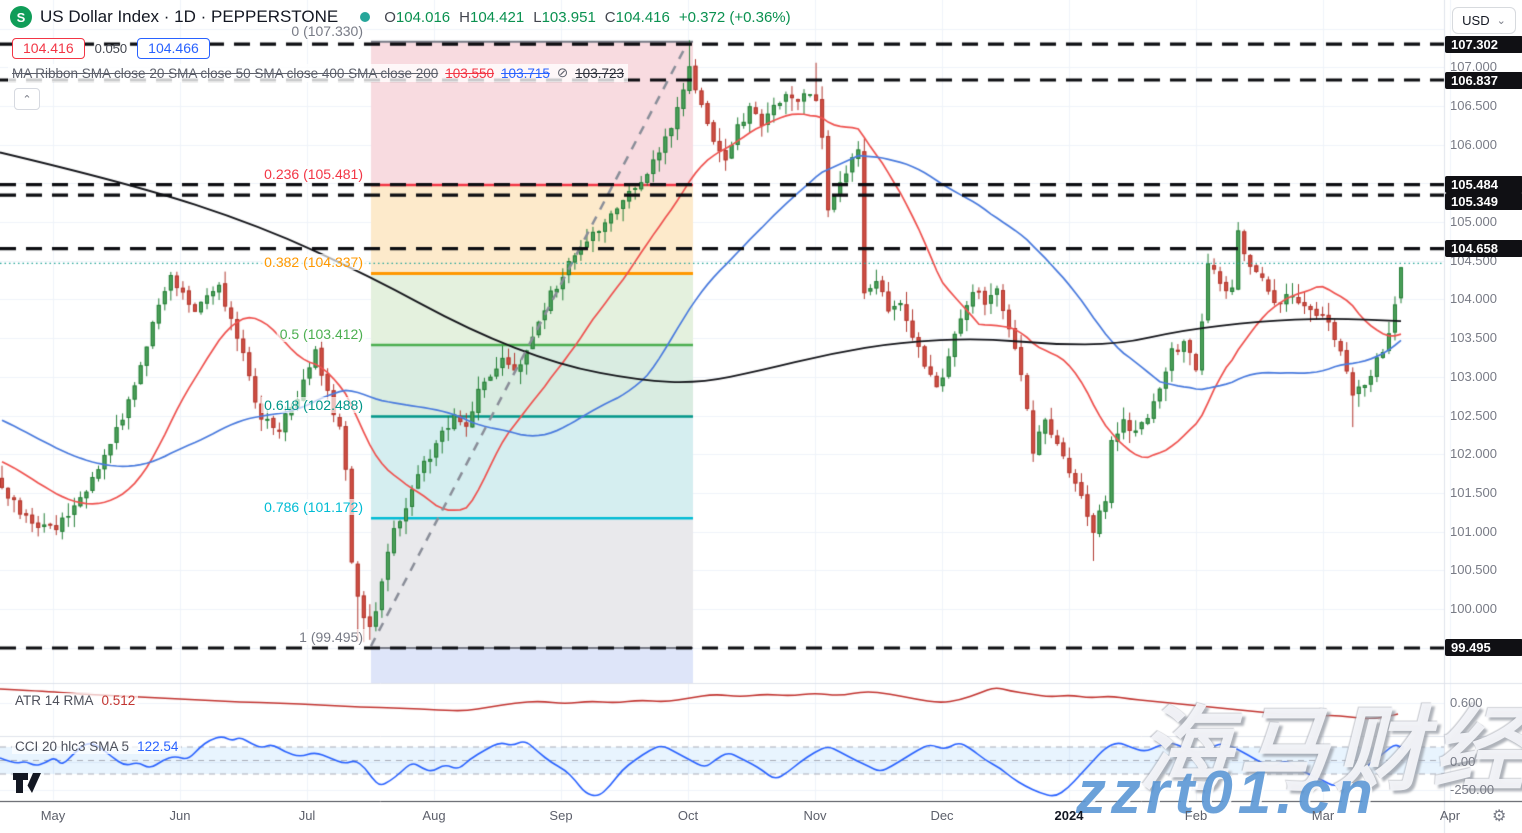 The height and width of the screenshot is (833, 1522). I want to click on atr-label: ATR 14 RMA, so click(54, 700).